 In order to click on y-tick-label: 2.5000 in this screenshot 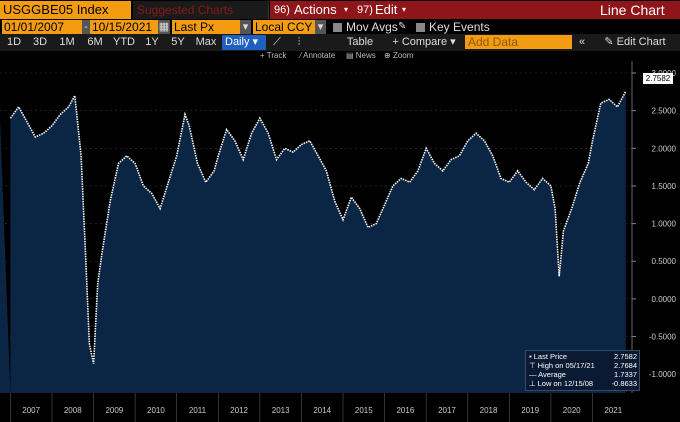, I will do `click(664, 111)`.